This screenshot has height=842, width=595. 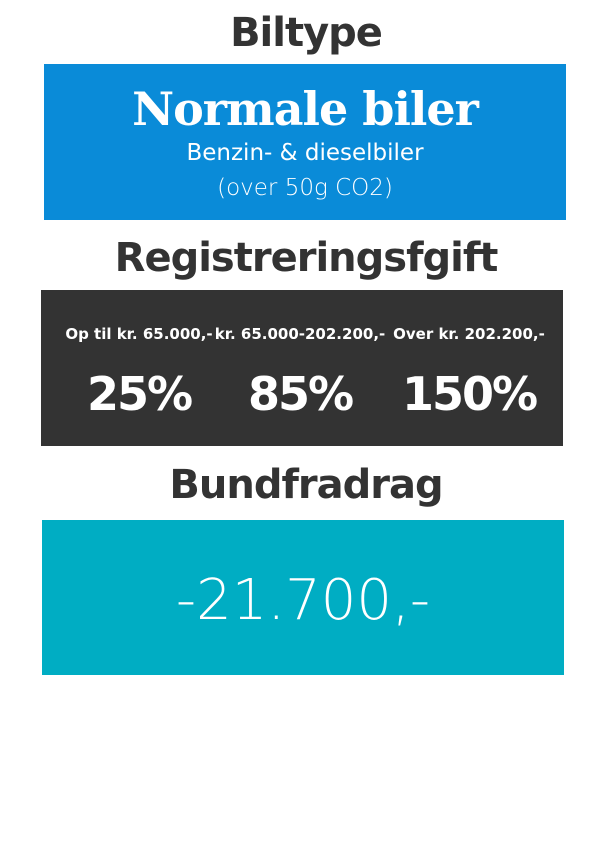 I want to click on fee-bracket-range: Op til kr. 65.000,-, so click(x=139, y=334).